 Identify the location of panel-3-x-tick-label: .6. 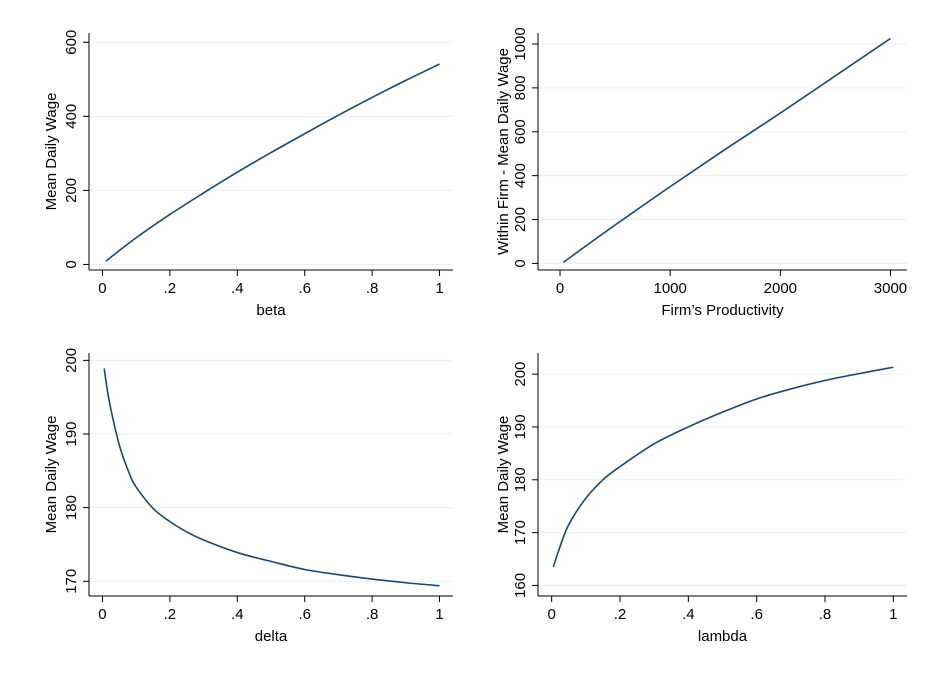
(304, 614).